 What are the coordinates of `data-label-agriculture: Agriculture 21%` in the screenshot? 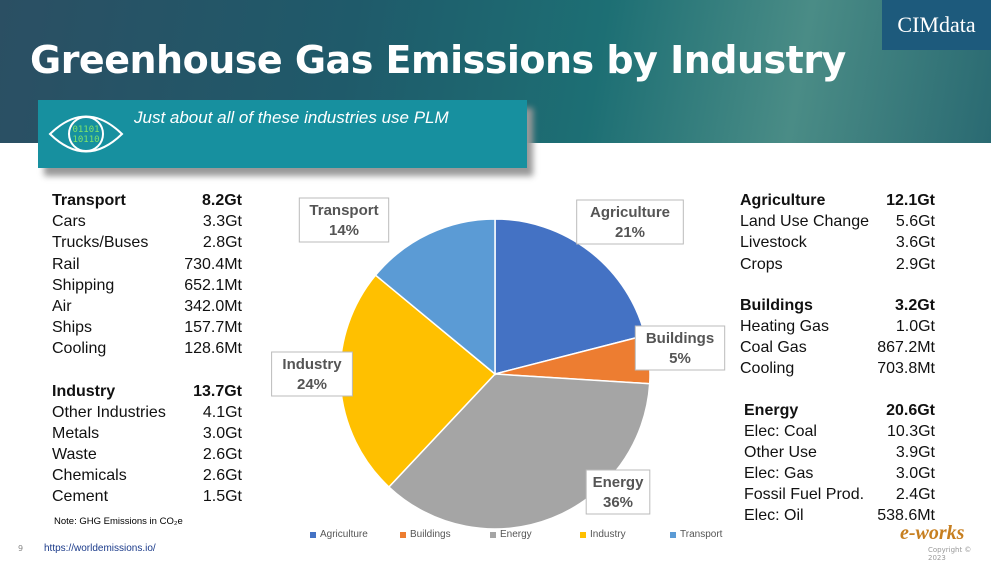 It's located at (630, 222).